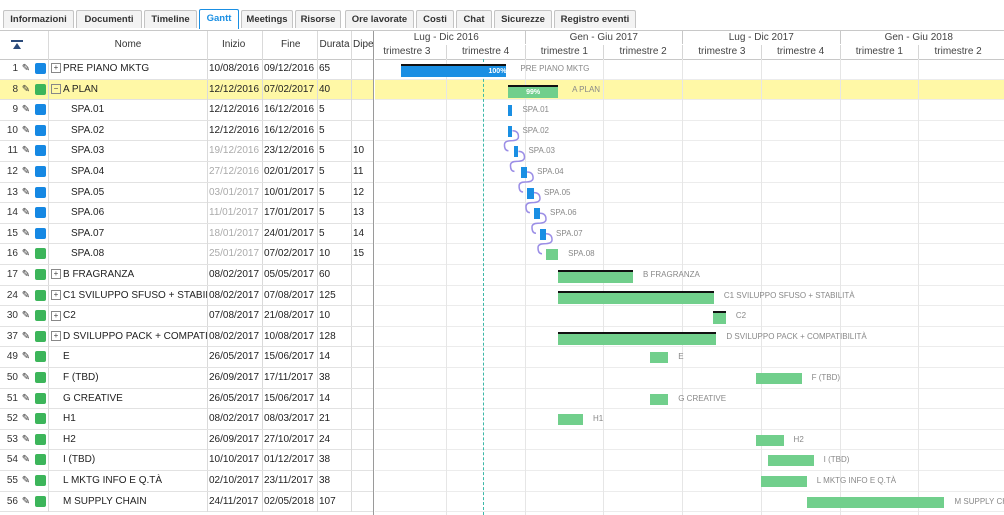 Image resolution: width=1004 pixels, height=515 pixels. I want to click on task-end-date: 07/02/2017, so click(289, 254).